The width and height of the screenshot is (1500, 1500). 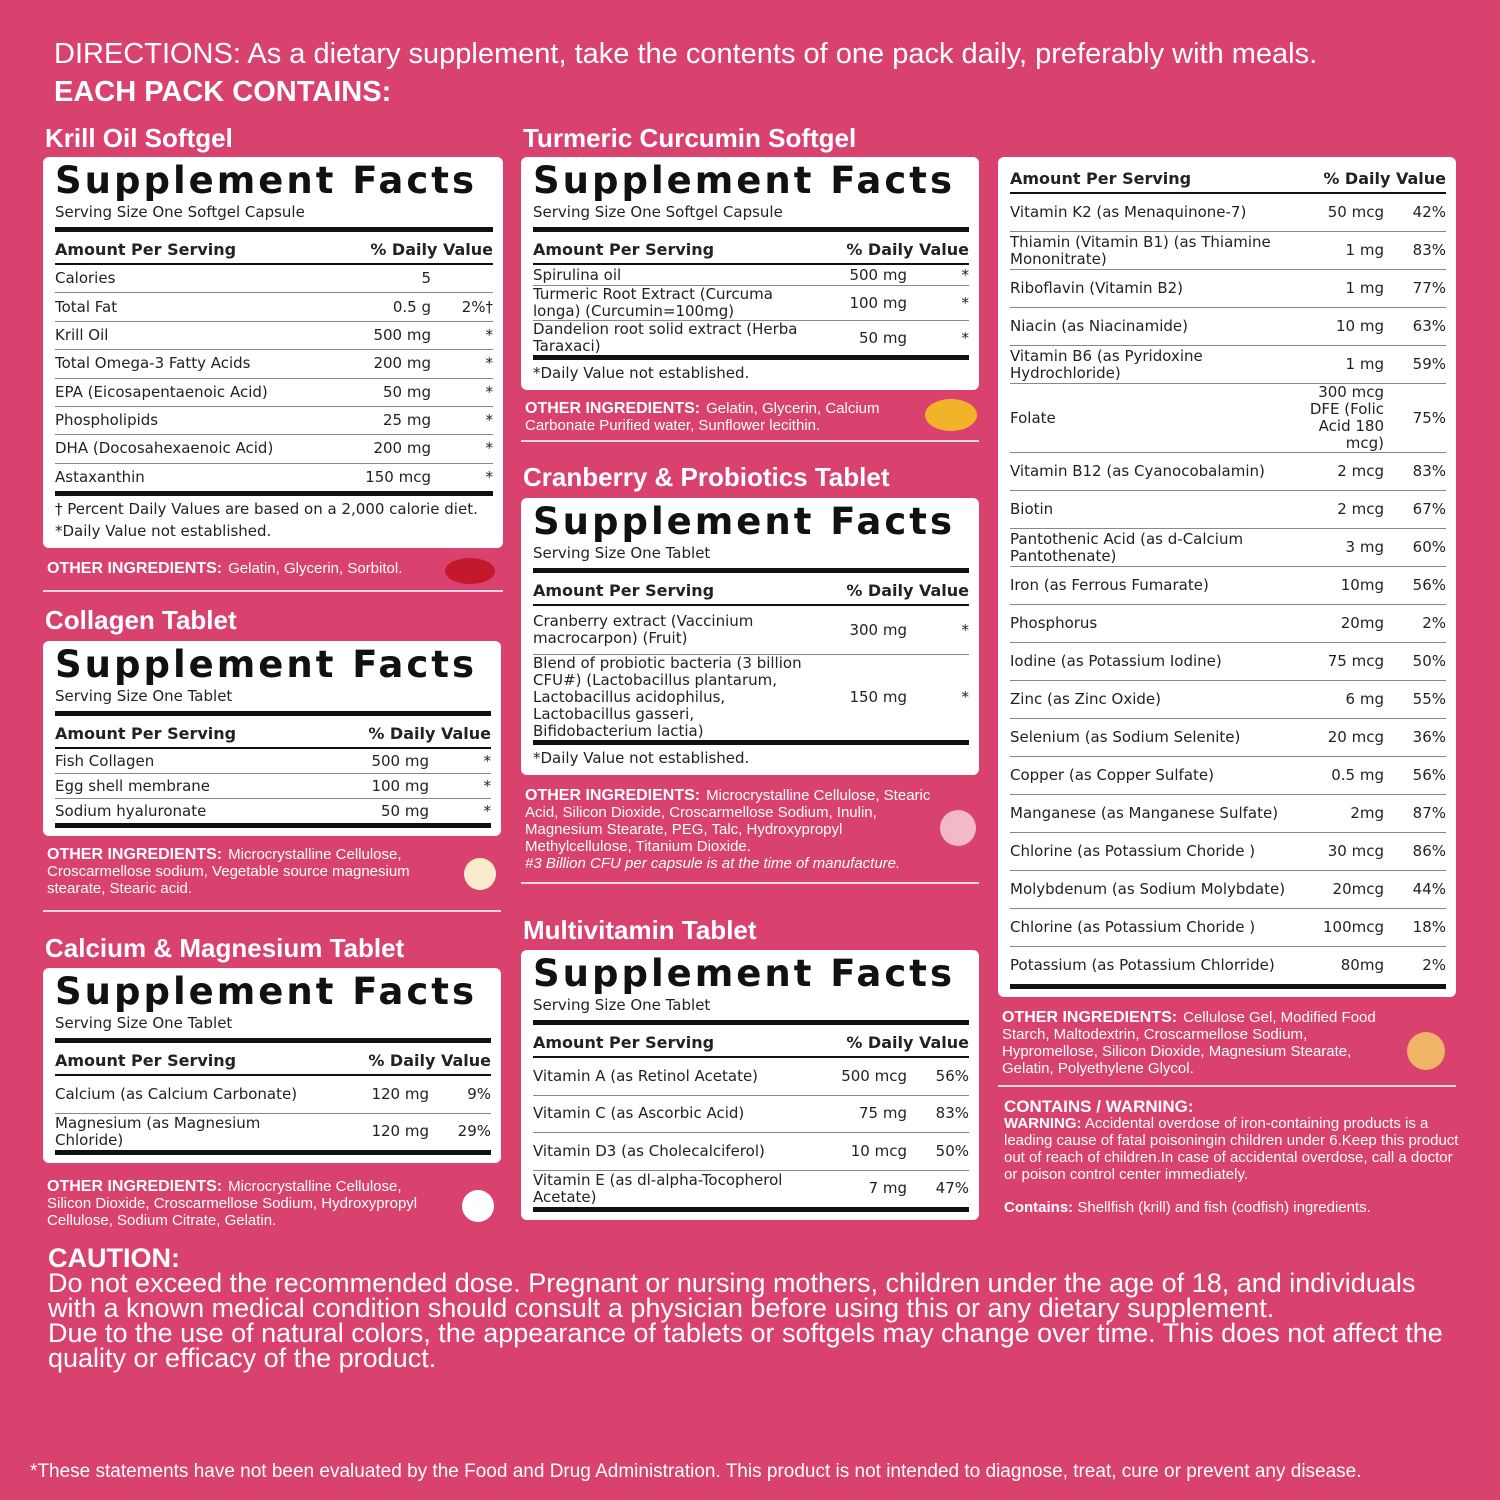 I want to click on separator, so click(x=1227, y=1086).